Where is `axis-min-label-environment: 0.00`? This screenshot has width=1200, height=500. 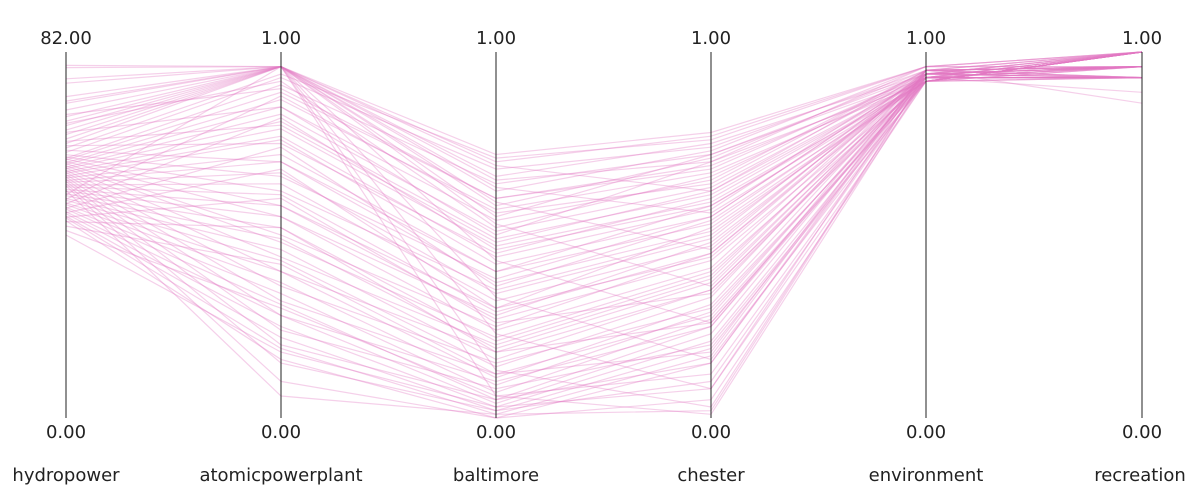
axis-min-label-environment: 0.00 is located at coordinates (926, 432).